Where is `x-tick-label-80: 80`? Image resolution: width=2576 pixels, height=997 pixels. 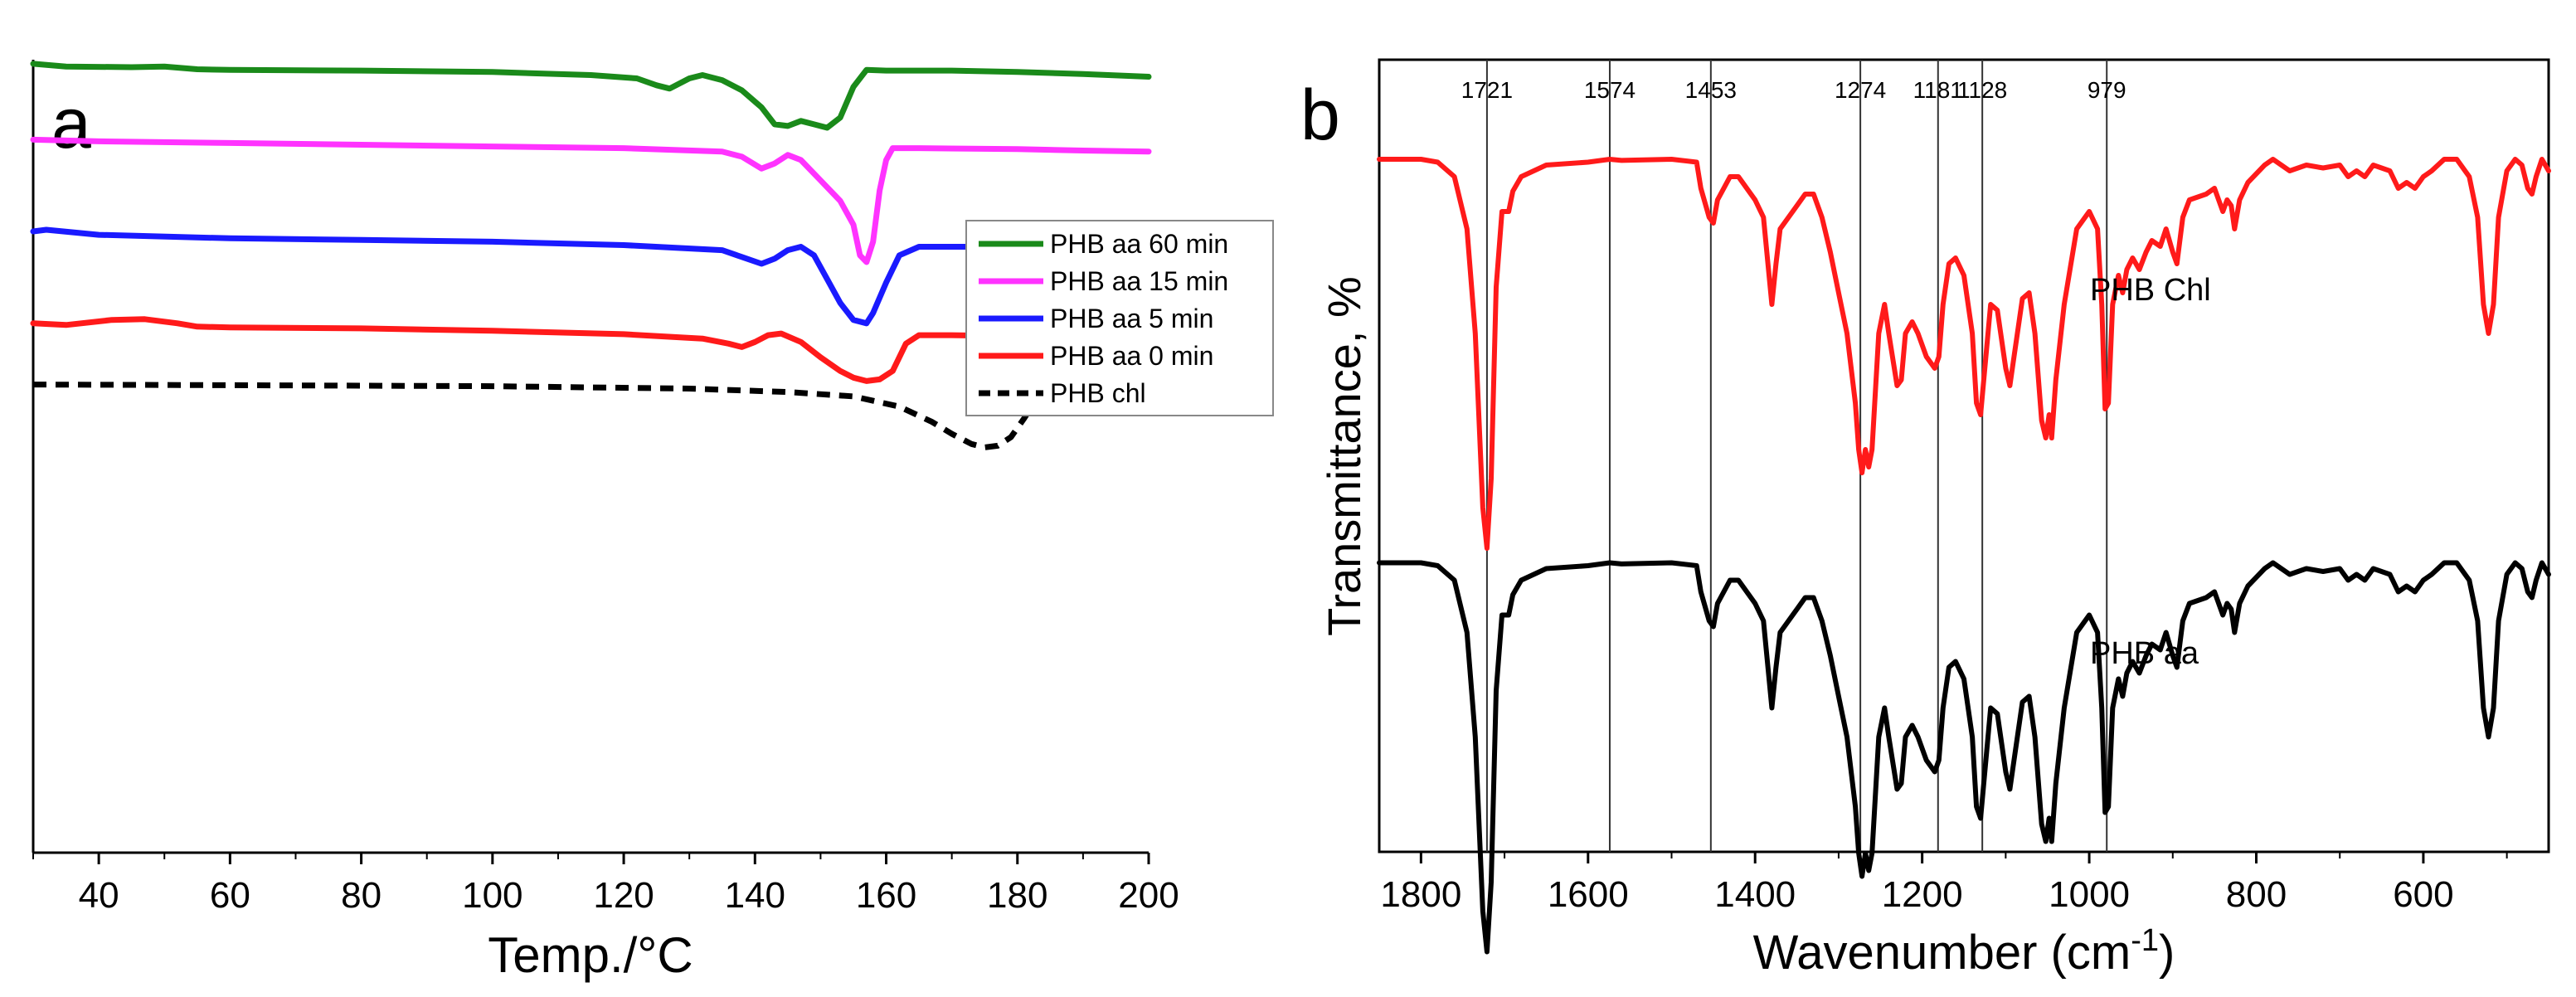
x-tick-label-80: 80 is located at coordinates (361, 896).